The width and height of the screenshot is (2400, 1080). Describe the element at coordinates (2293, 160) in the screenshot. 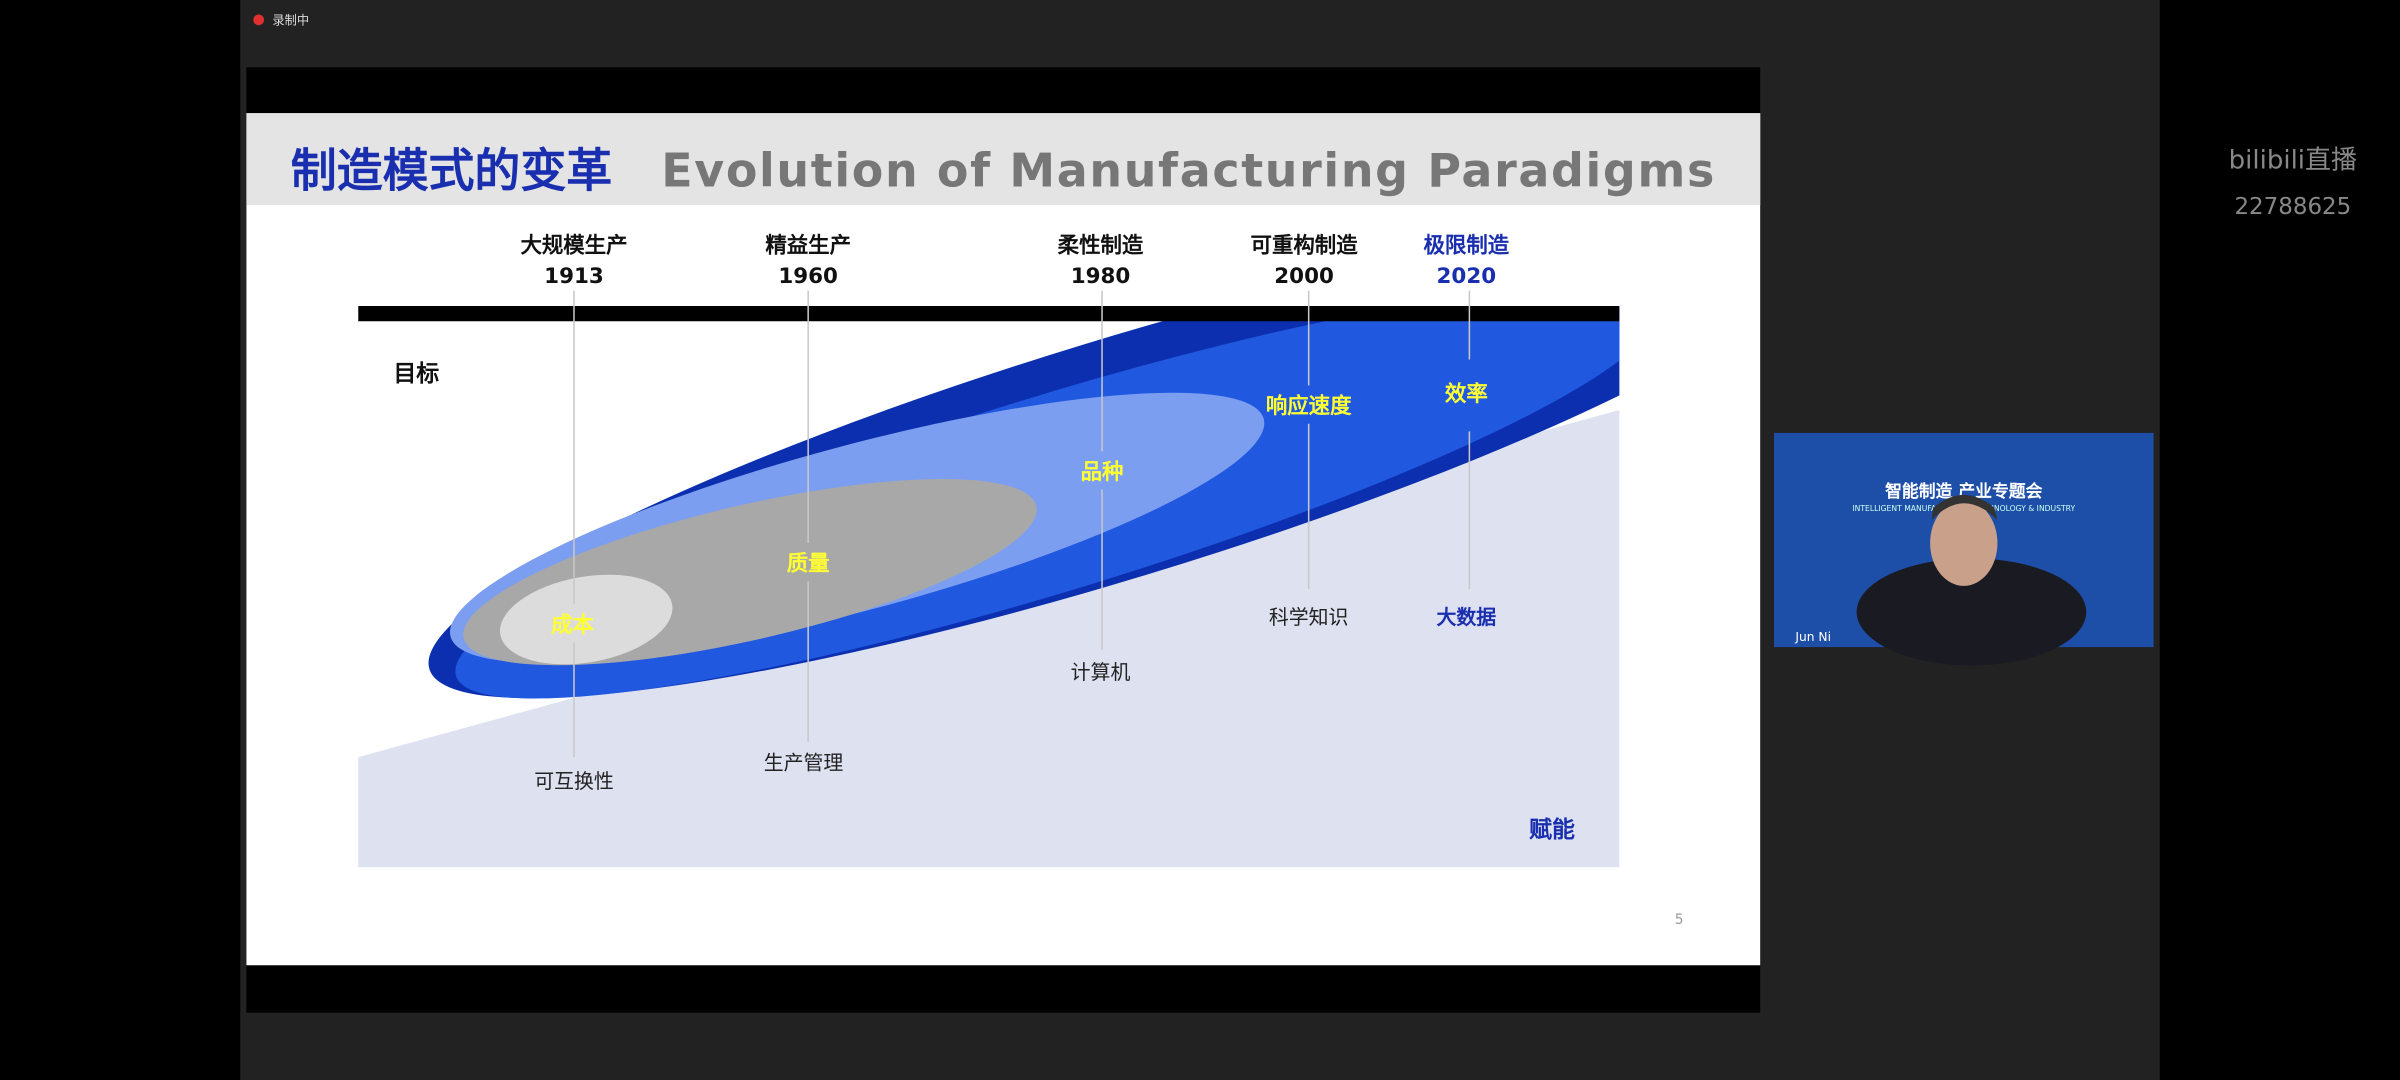

I see `platform-logo: bilibili直播` at that location.